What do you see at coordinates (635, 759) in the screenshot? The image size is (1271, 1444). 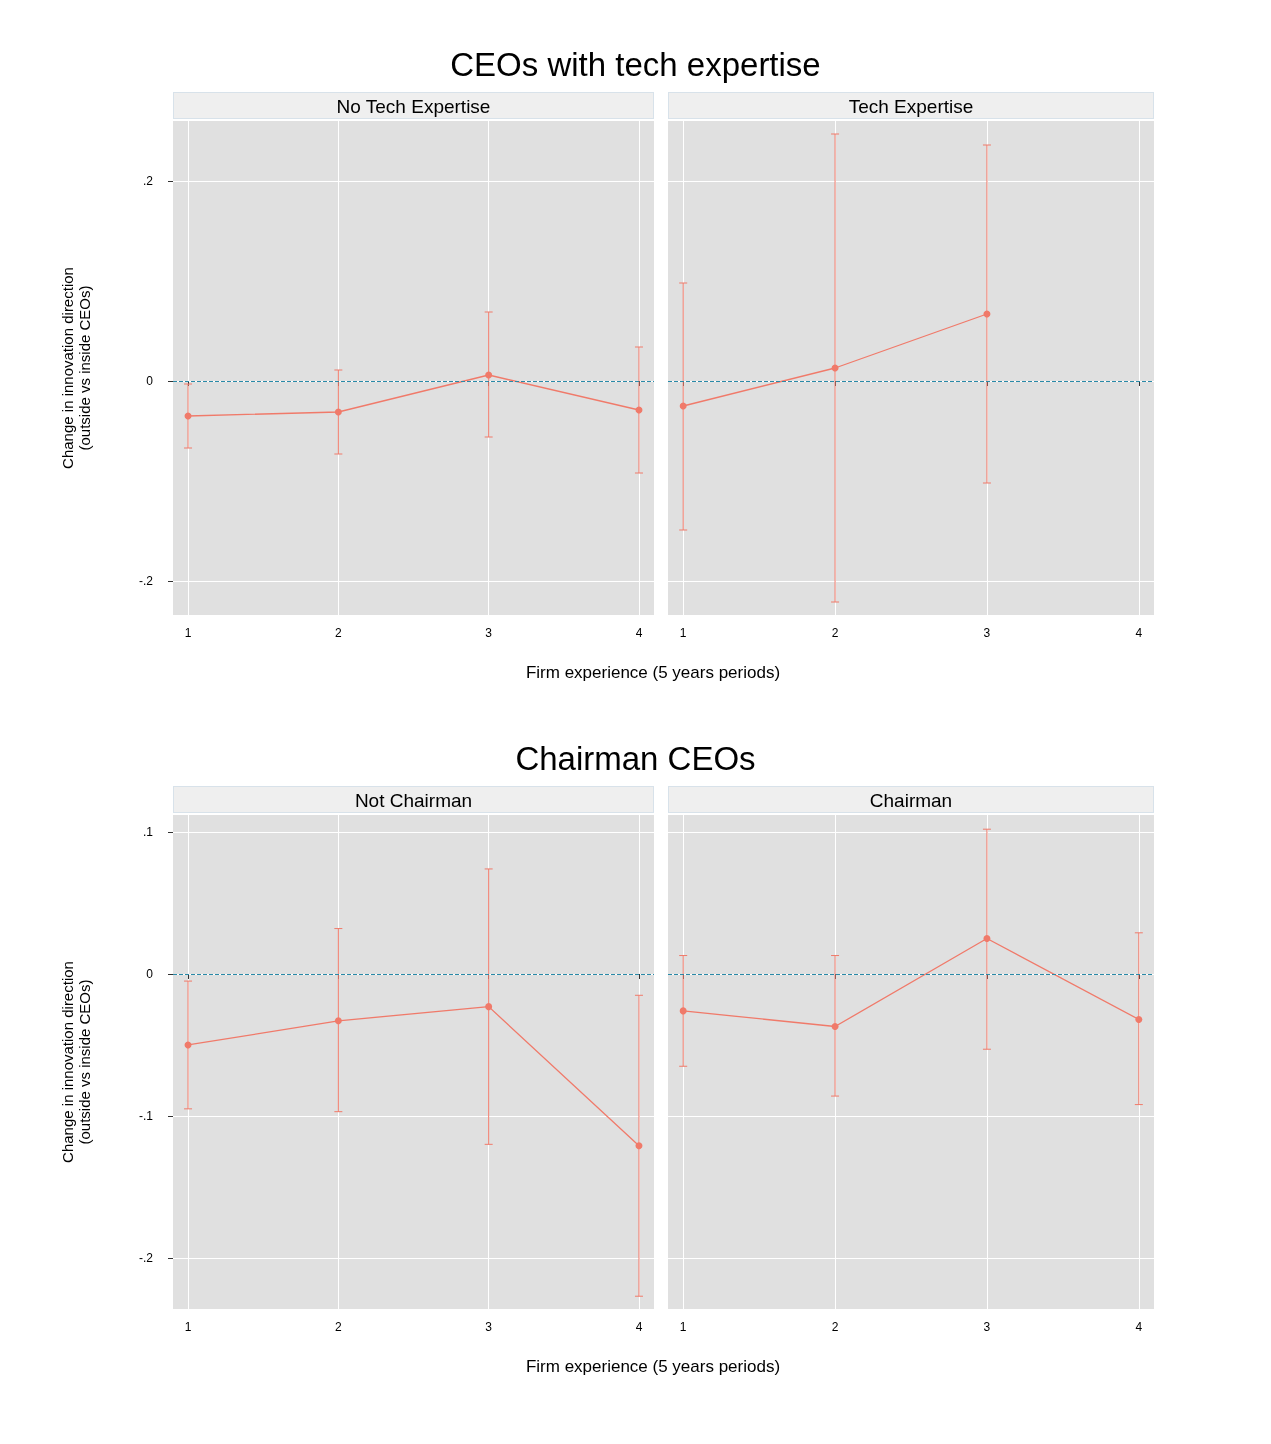 I see `chart-title: Chairman CEOs` at bounding box center [635, 759].